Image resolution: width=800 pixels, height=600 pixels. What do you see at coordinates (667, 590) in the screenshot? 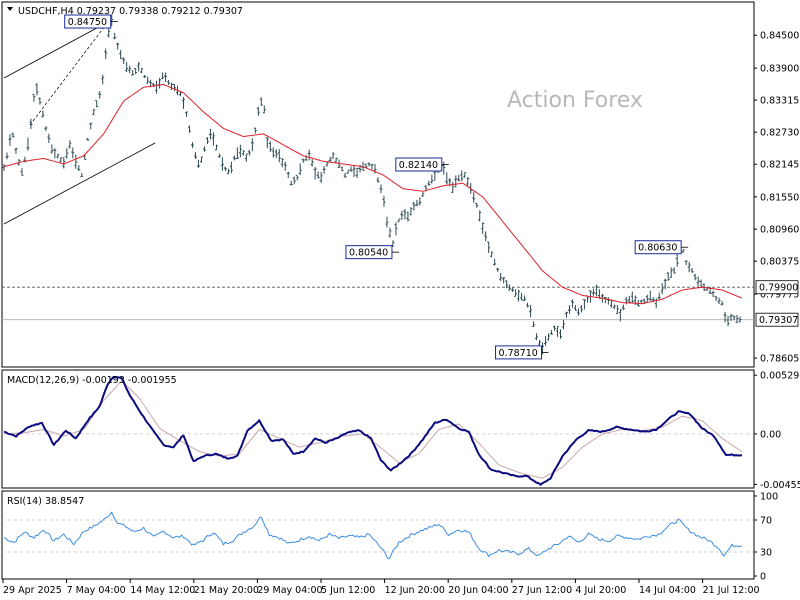
I see `x-axis-tick-label: 14 Jul 04:00` at bounding box center [667, 590].